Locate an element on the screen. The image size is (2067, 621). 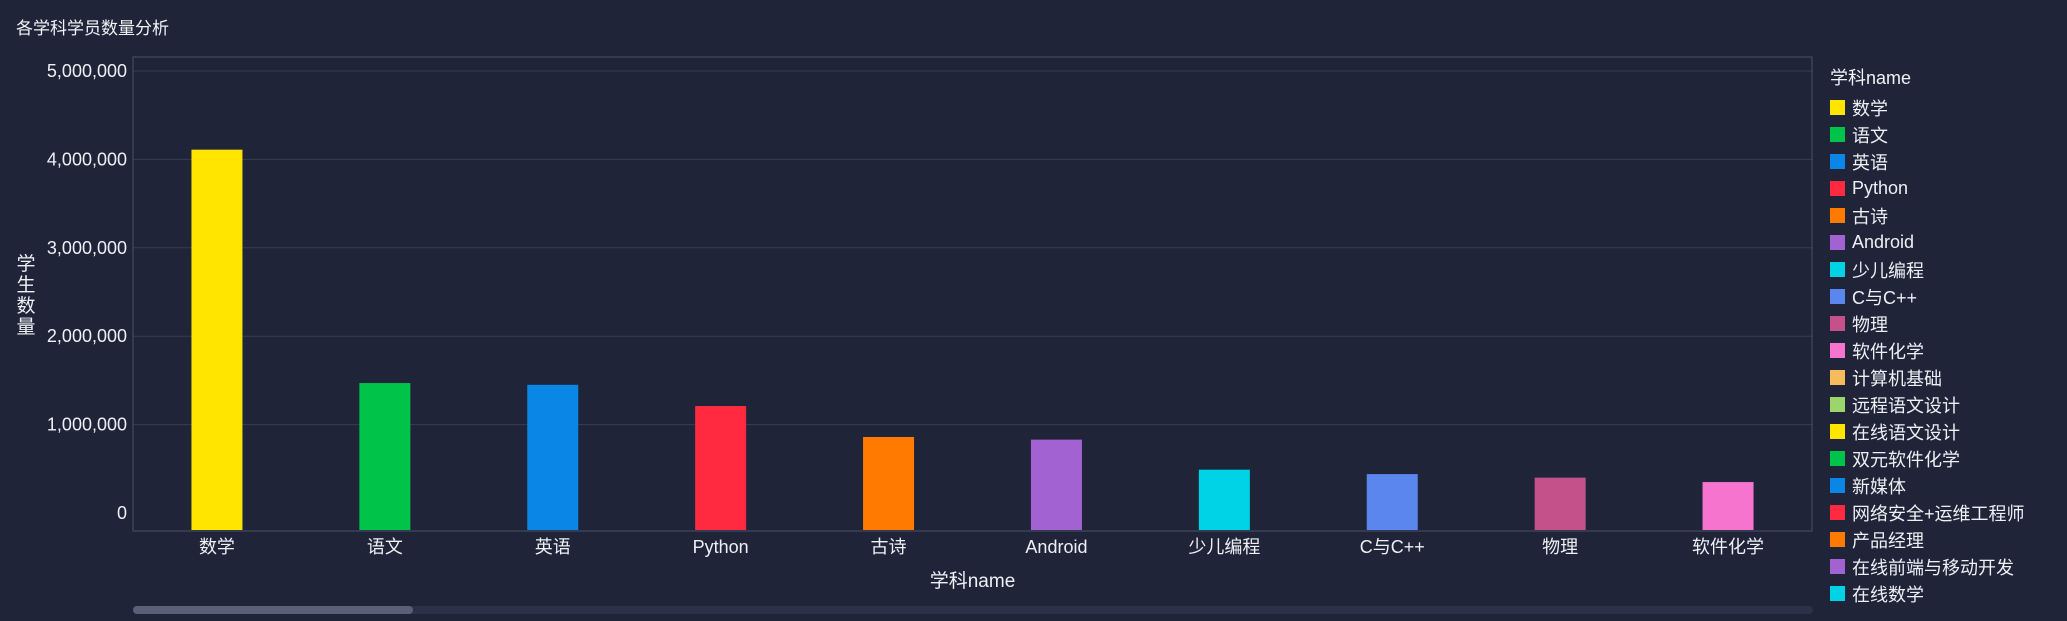
legend-item: 双元软件化学 is located at coordinates (1945, 458).